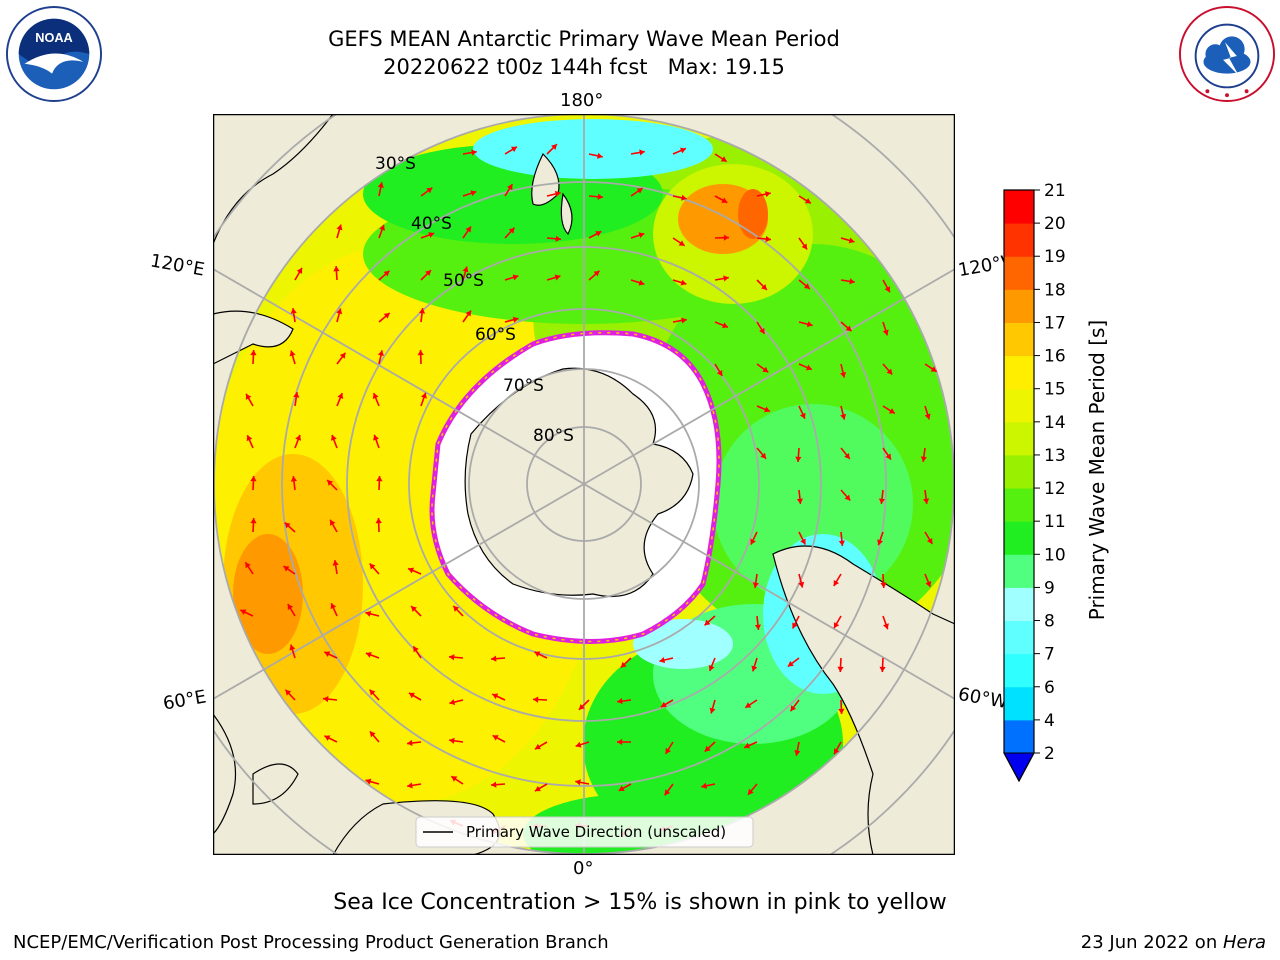 The height and width of the screenshot is (960, 1280). I want to click on colorbar-tick-label: 15, so click(1055, 390).